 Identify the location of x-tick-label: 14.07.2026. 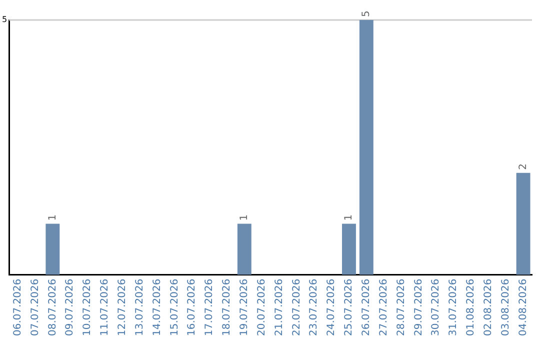
(157, 307).